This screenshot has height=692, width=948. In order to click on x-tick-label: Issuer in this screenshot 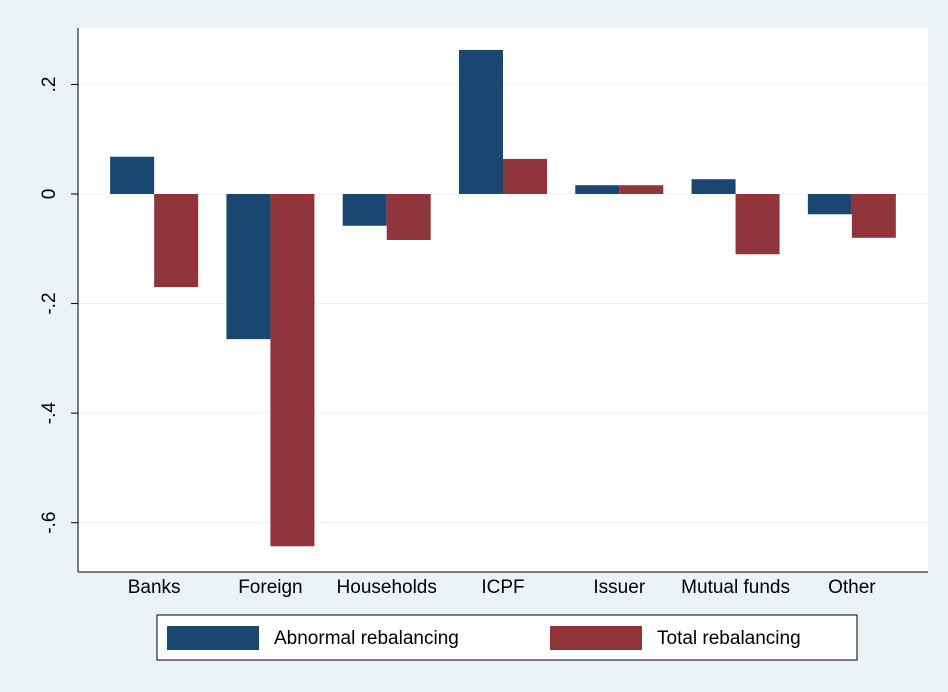, I will do `click(619, 587)`.